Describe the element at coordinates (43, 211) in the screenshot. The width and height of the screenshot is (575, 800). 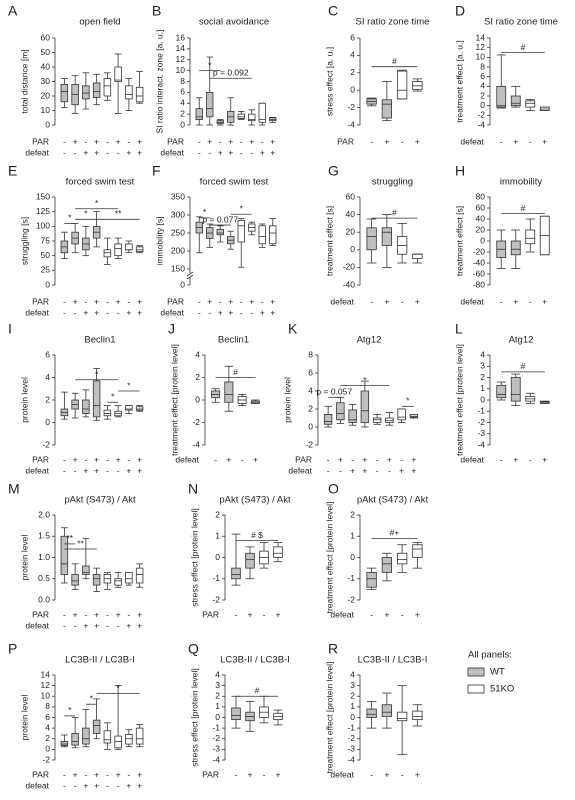
I see `y-tick-label: 125` at that location.